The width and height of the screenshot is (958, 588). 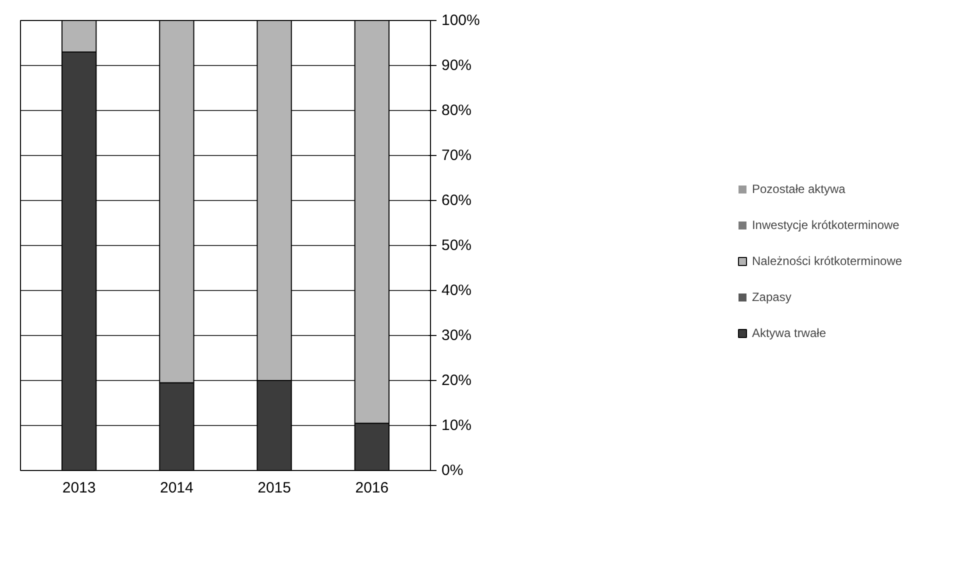 What do you see at coordinates (177, 488) in the screenshot?
I see `x-tick-label: 2014` at bounding box center [177, 488].